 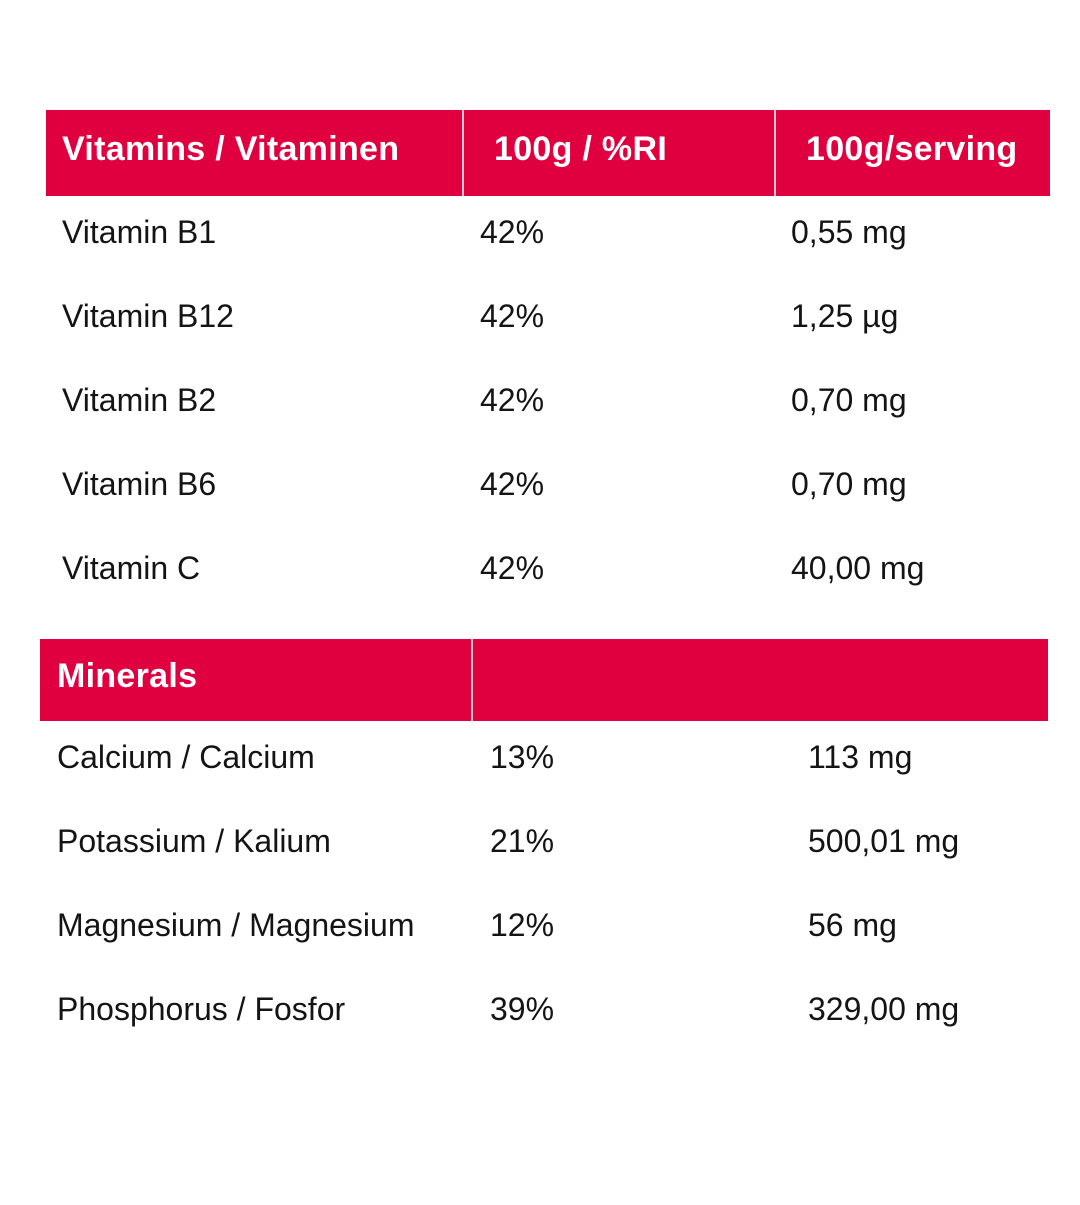 What do you see at coordinates (540, 945) in the screenshot?
I see `table-row: Magnesium / Magnesium 12% 56 mg` at bounding box center [540, 945].